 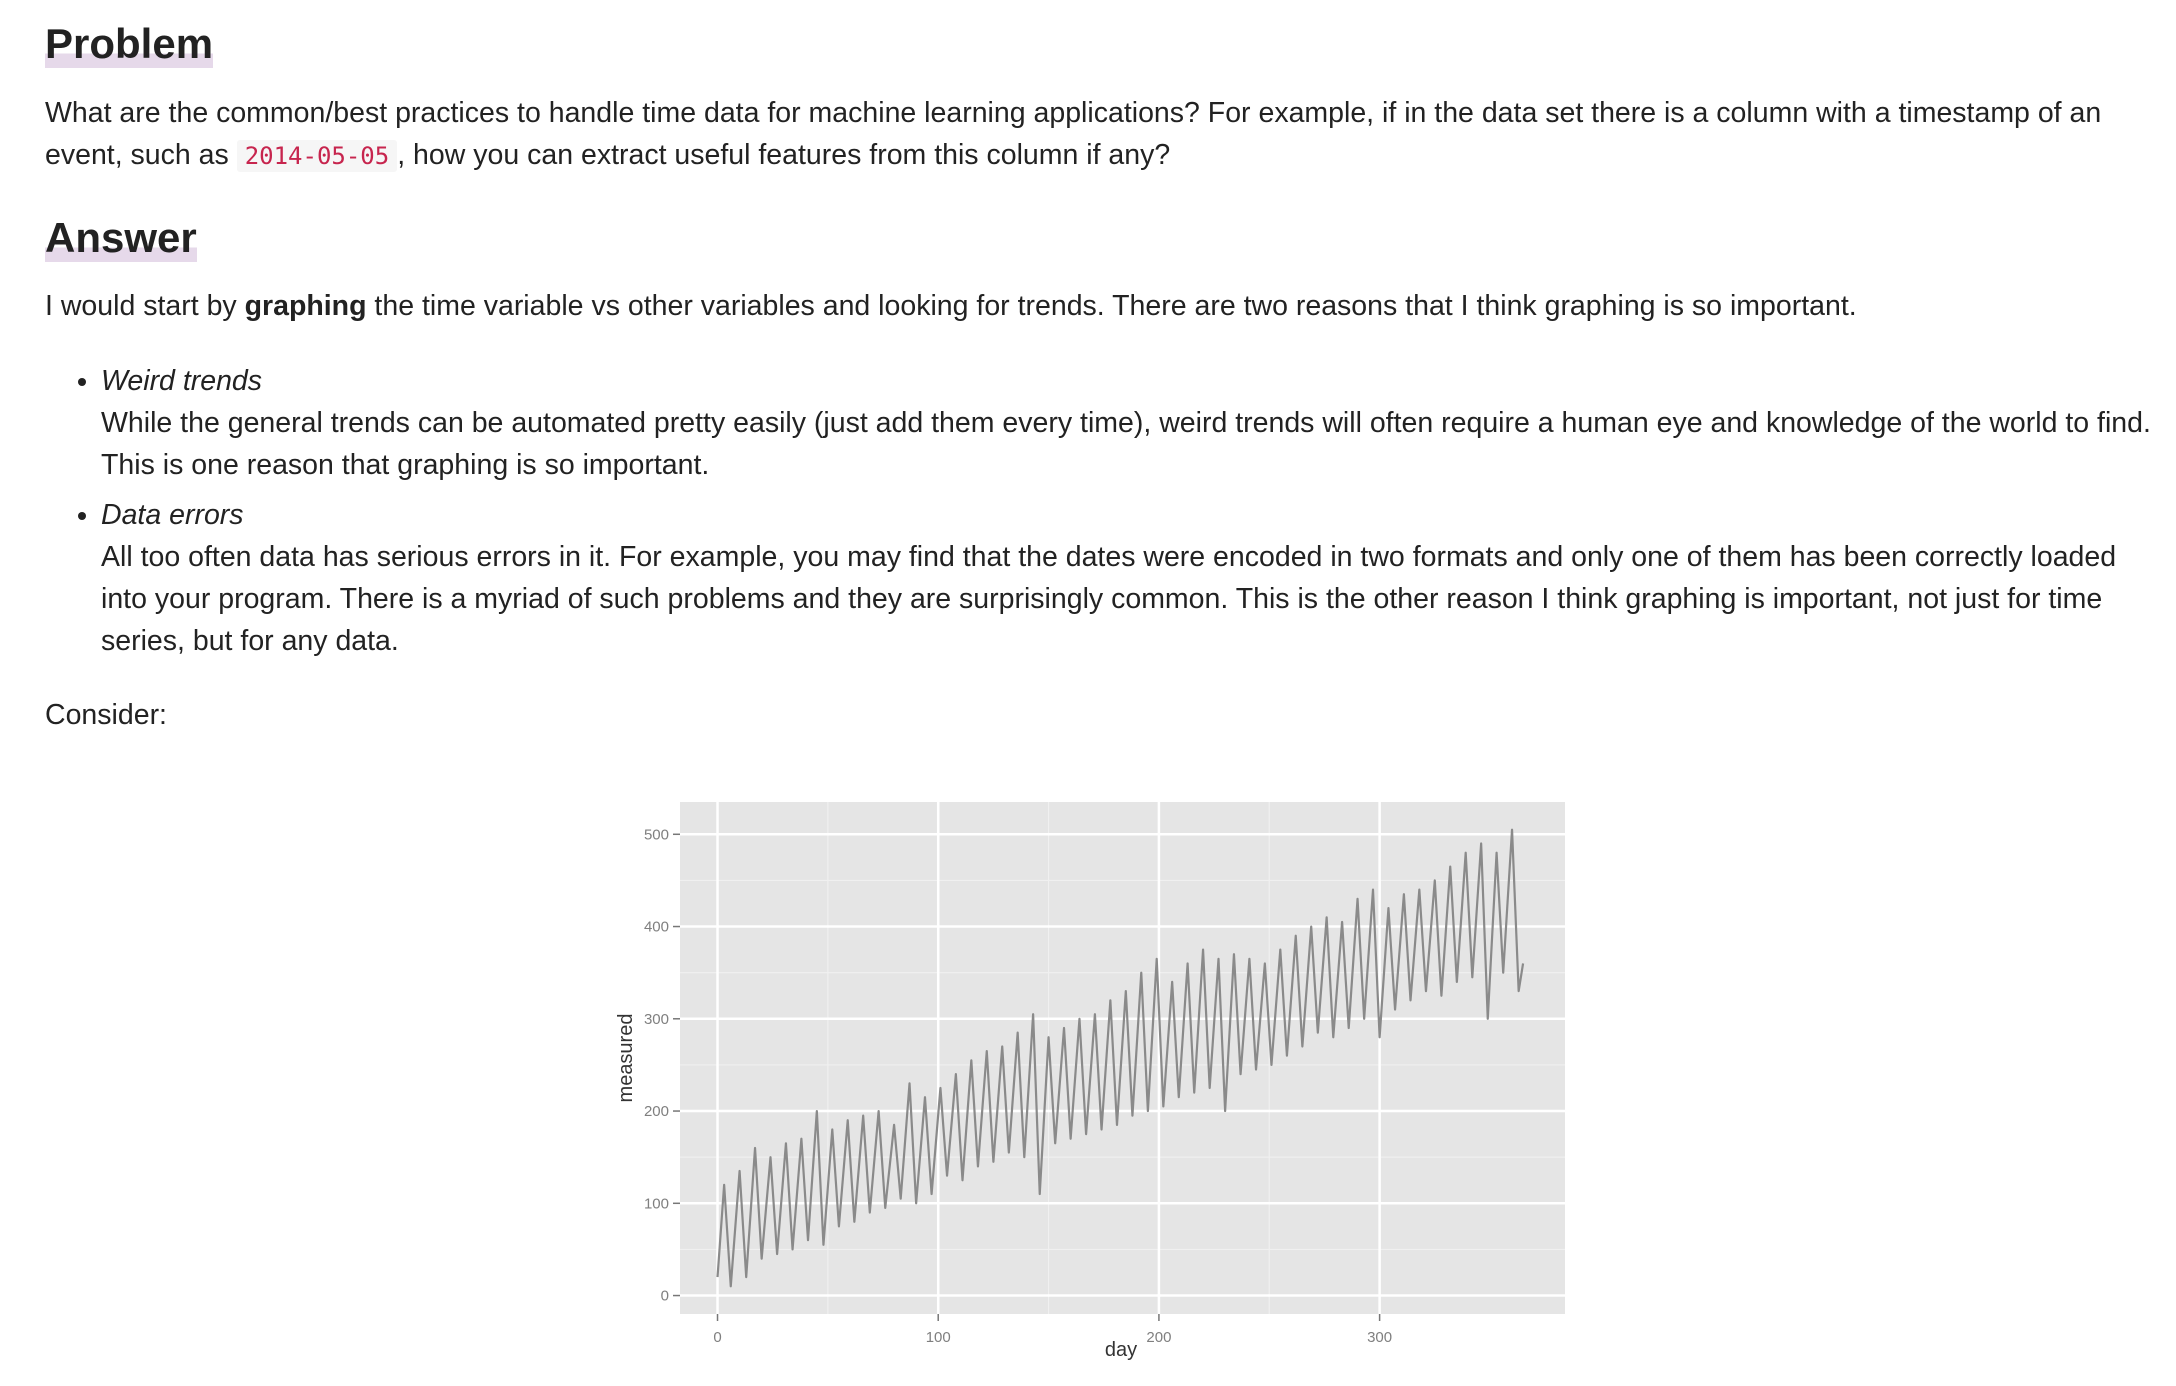 What do you see at coordinates (182, 381) in the screenshot?
I see `item-title: Weird trends` at bounding box center [182, 381].